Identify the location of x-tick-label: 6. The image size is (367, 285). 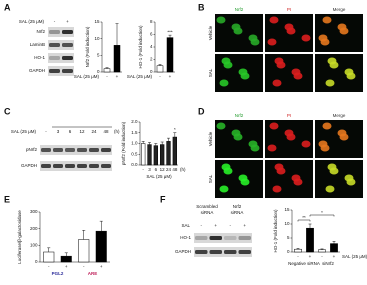
(156, 169).